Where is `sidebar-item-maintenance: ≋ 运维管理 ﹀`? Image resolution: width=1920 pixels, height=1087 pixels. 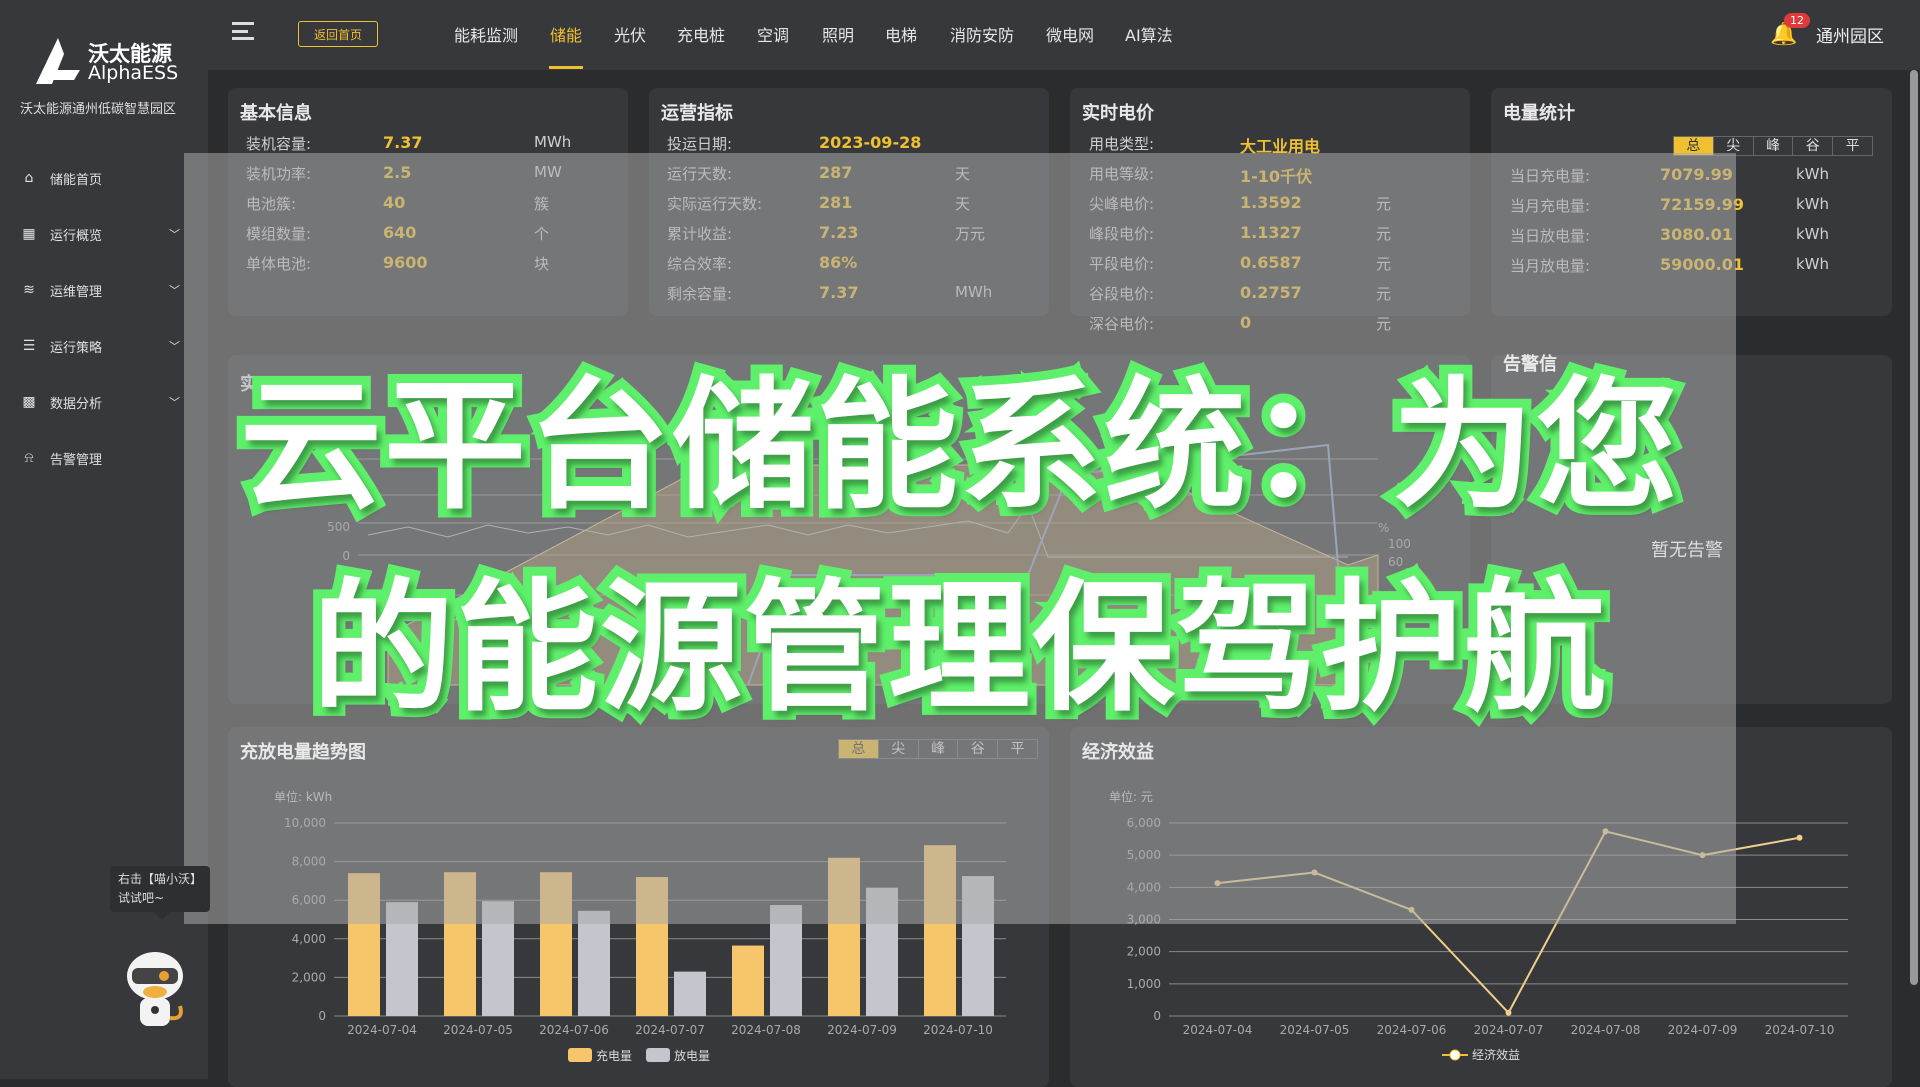
sidebar-item-maintenance: ≋ 运维管理 ﹀ is located at coordinates (100, 290).